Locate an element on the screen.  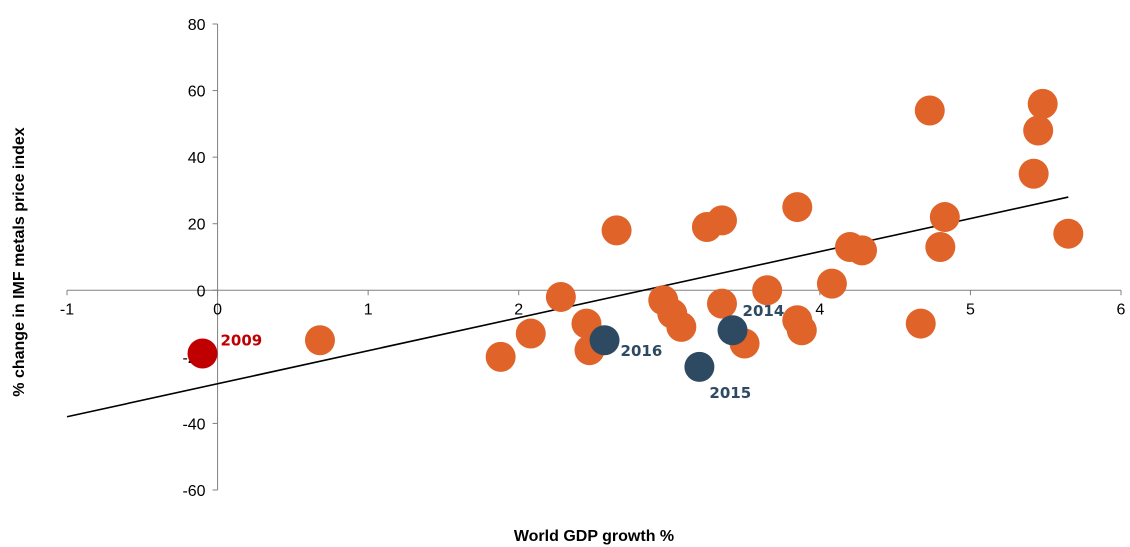
y-tick-label: -60 is located at coordinates (193, 491).